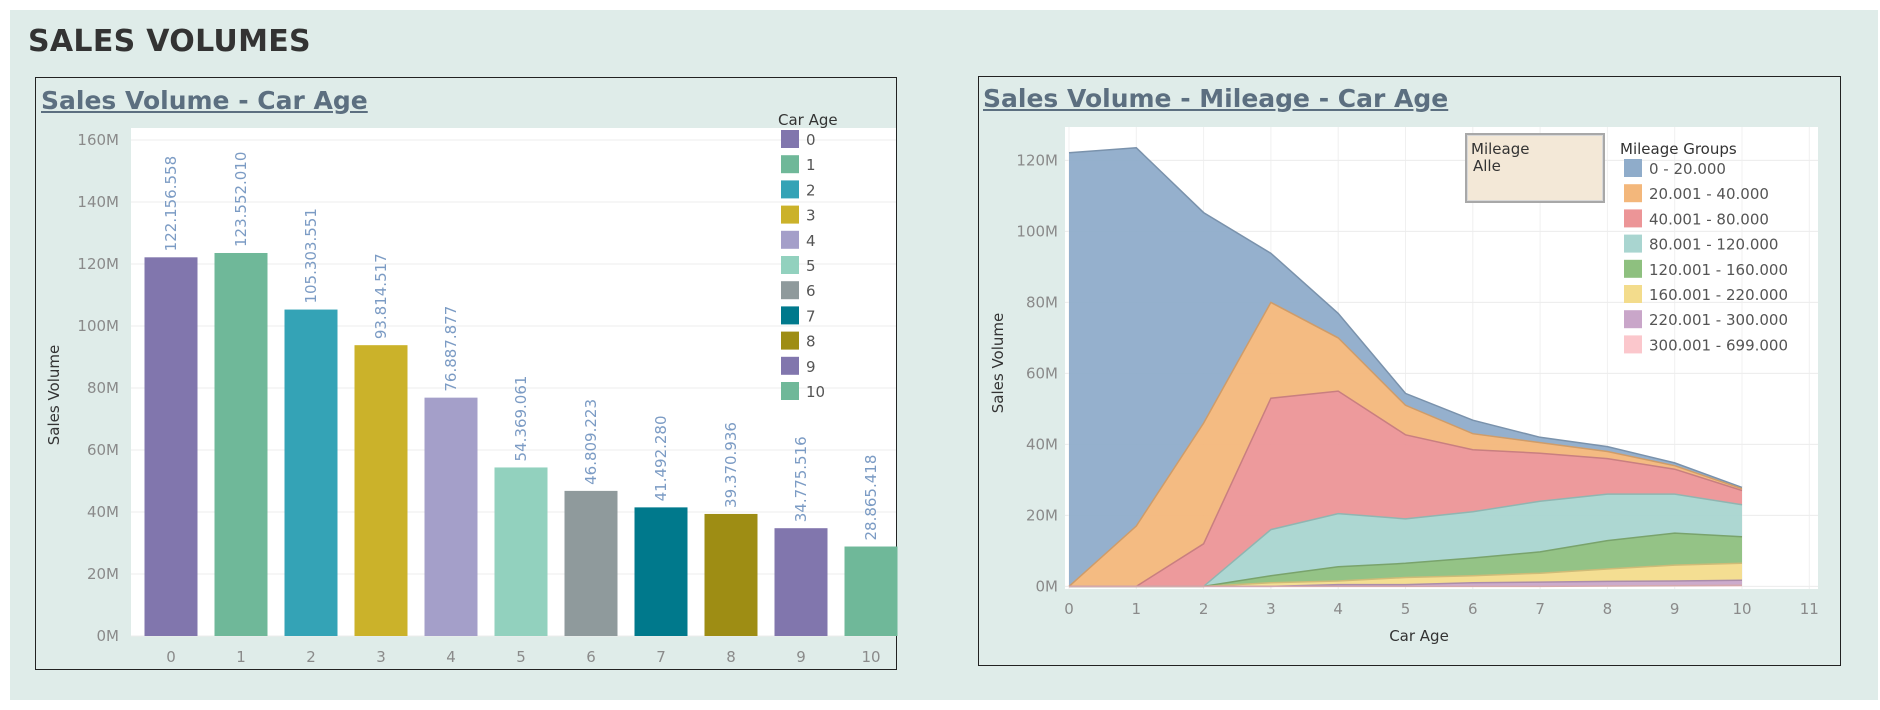 The width and height of the screenshot is (1880, 710). Describe the element at coordinates (1216, 98) in the screenshot. I see `area-chart-title: Sales Volume - Mileage - Car Age` at that location.